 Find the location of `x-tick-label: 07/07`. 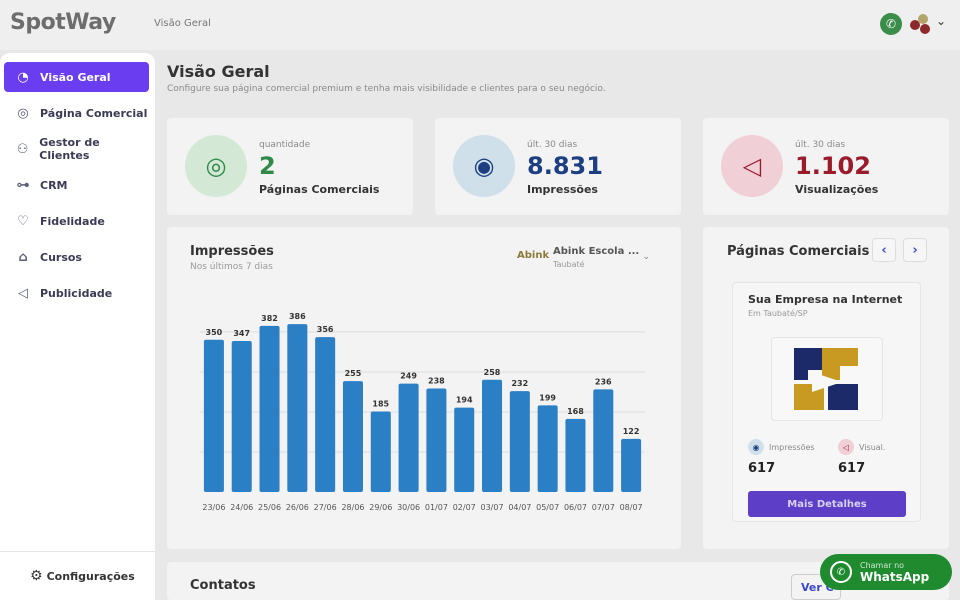

x-tick-label: 07/07 is located at coordinates (603, 507).